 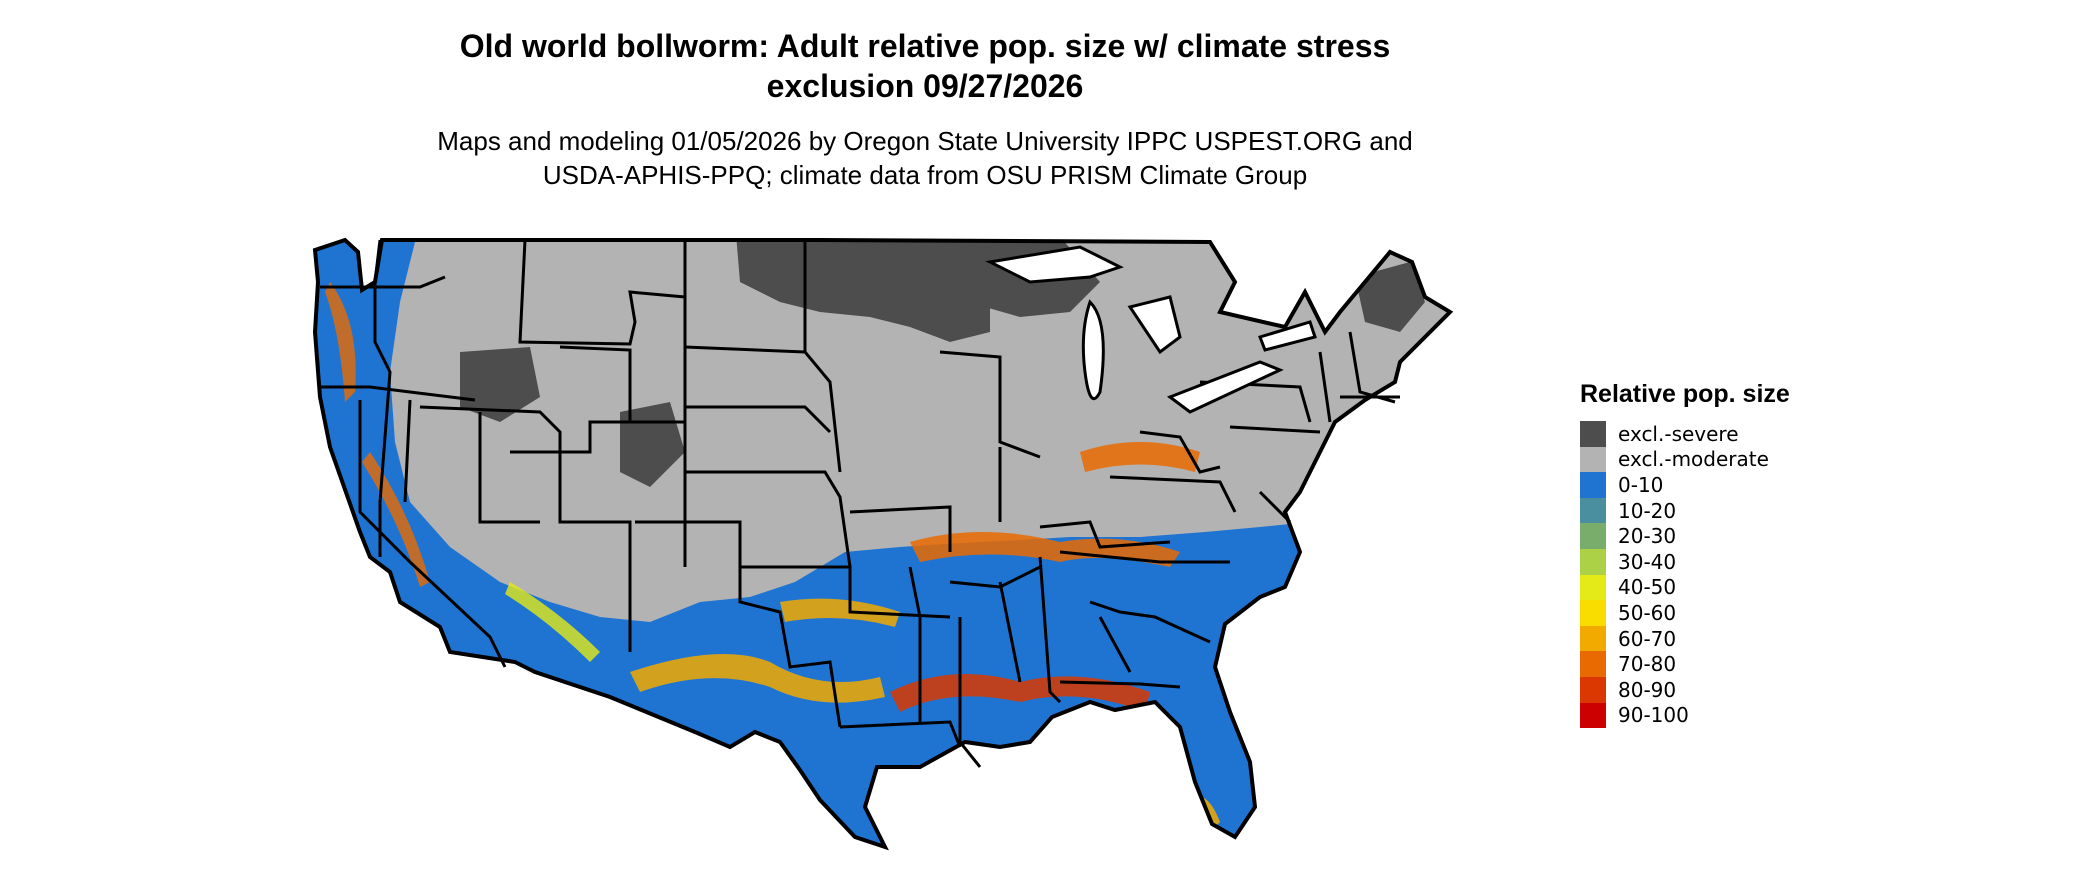 I want to click on legend-item: excl.-moderate, so click(x=1685, y=459).